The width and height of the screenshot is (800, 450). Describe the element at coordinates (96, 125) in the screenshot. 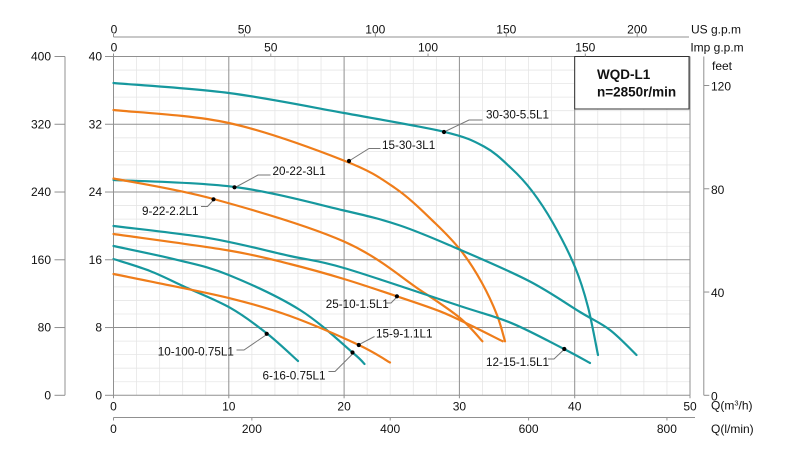

I see `svg-text: 32` at that location.